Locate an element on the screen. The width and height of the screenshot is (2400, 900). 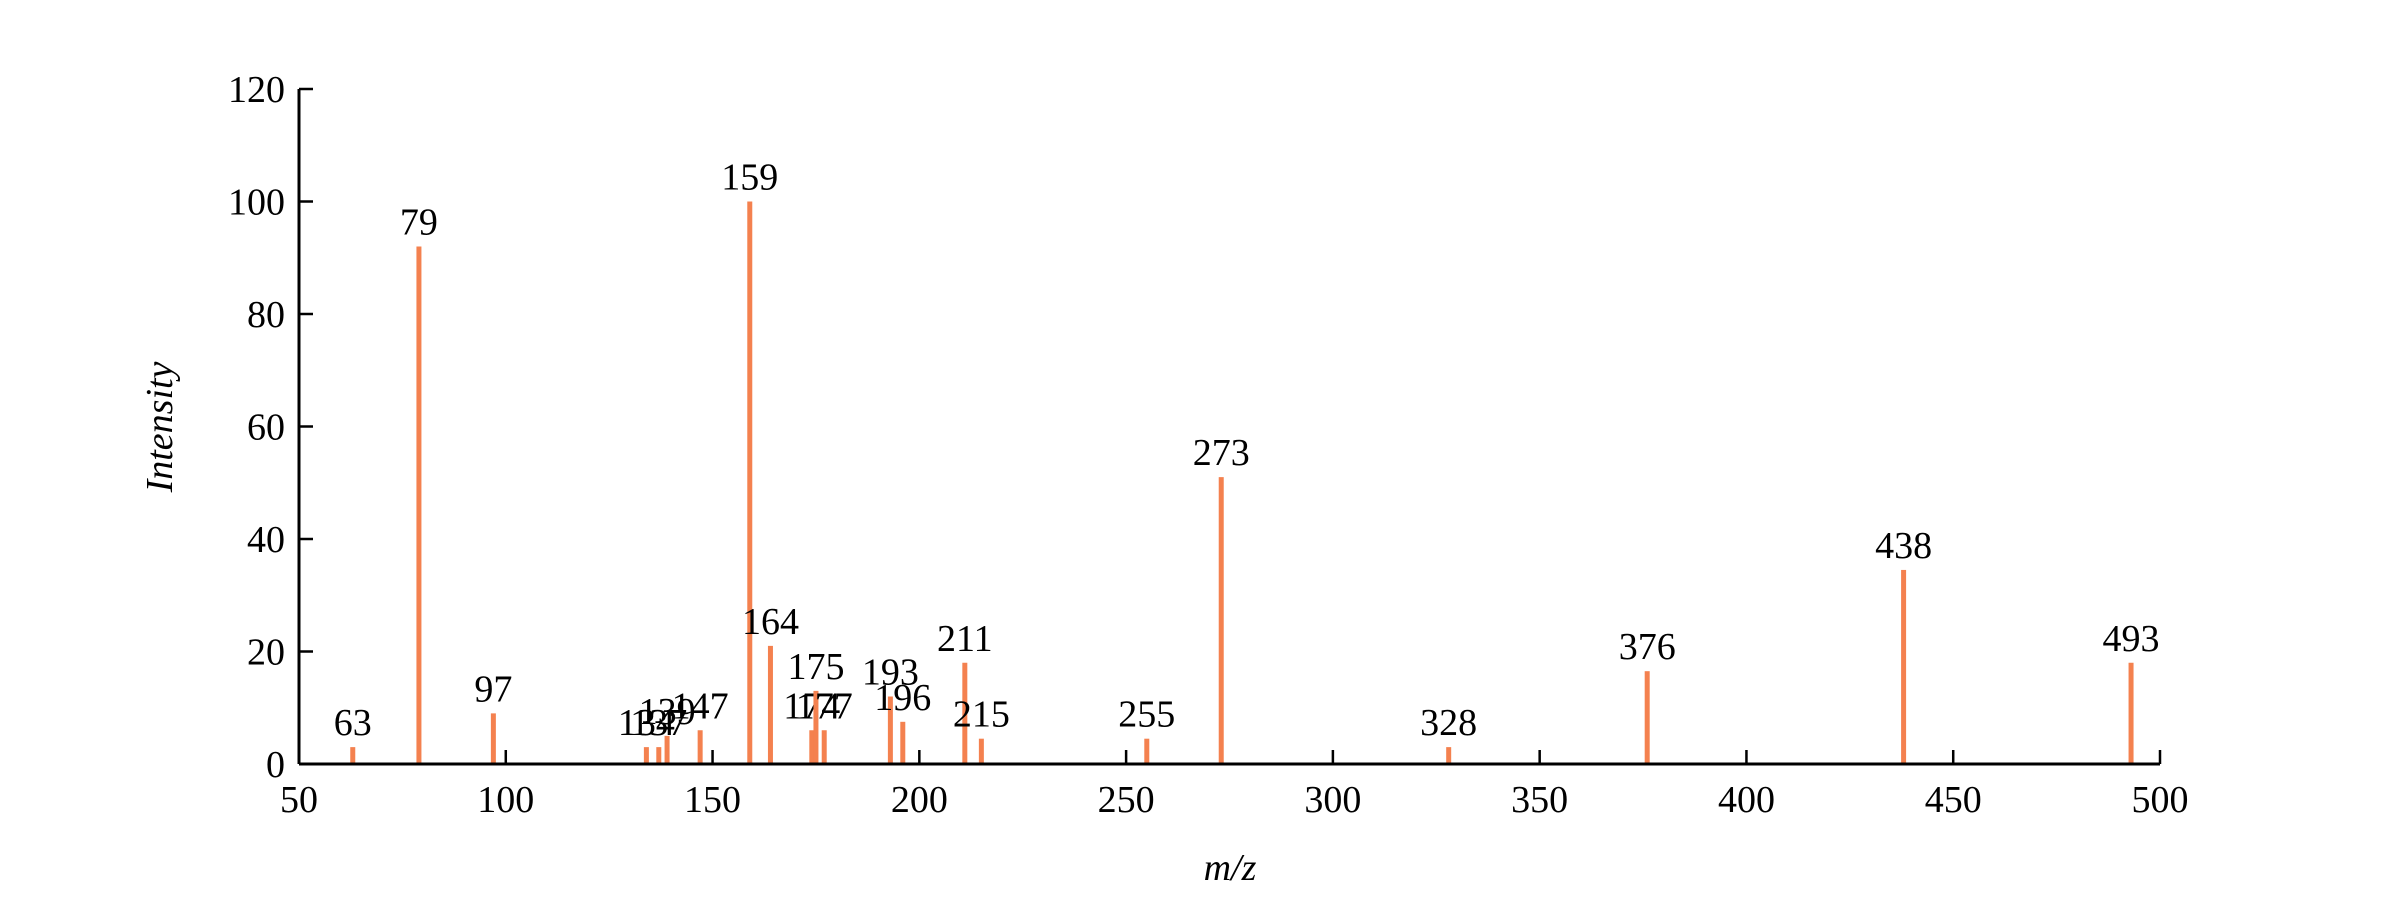
x-tick-label: 250 is located at coordinates (1126, 800).